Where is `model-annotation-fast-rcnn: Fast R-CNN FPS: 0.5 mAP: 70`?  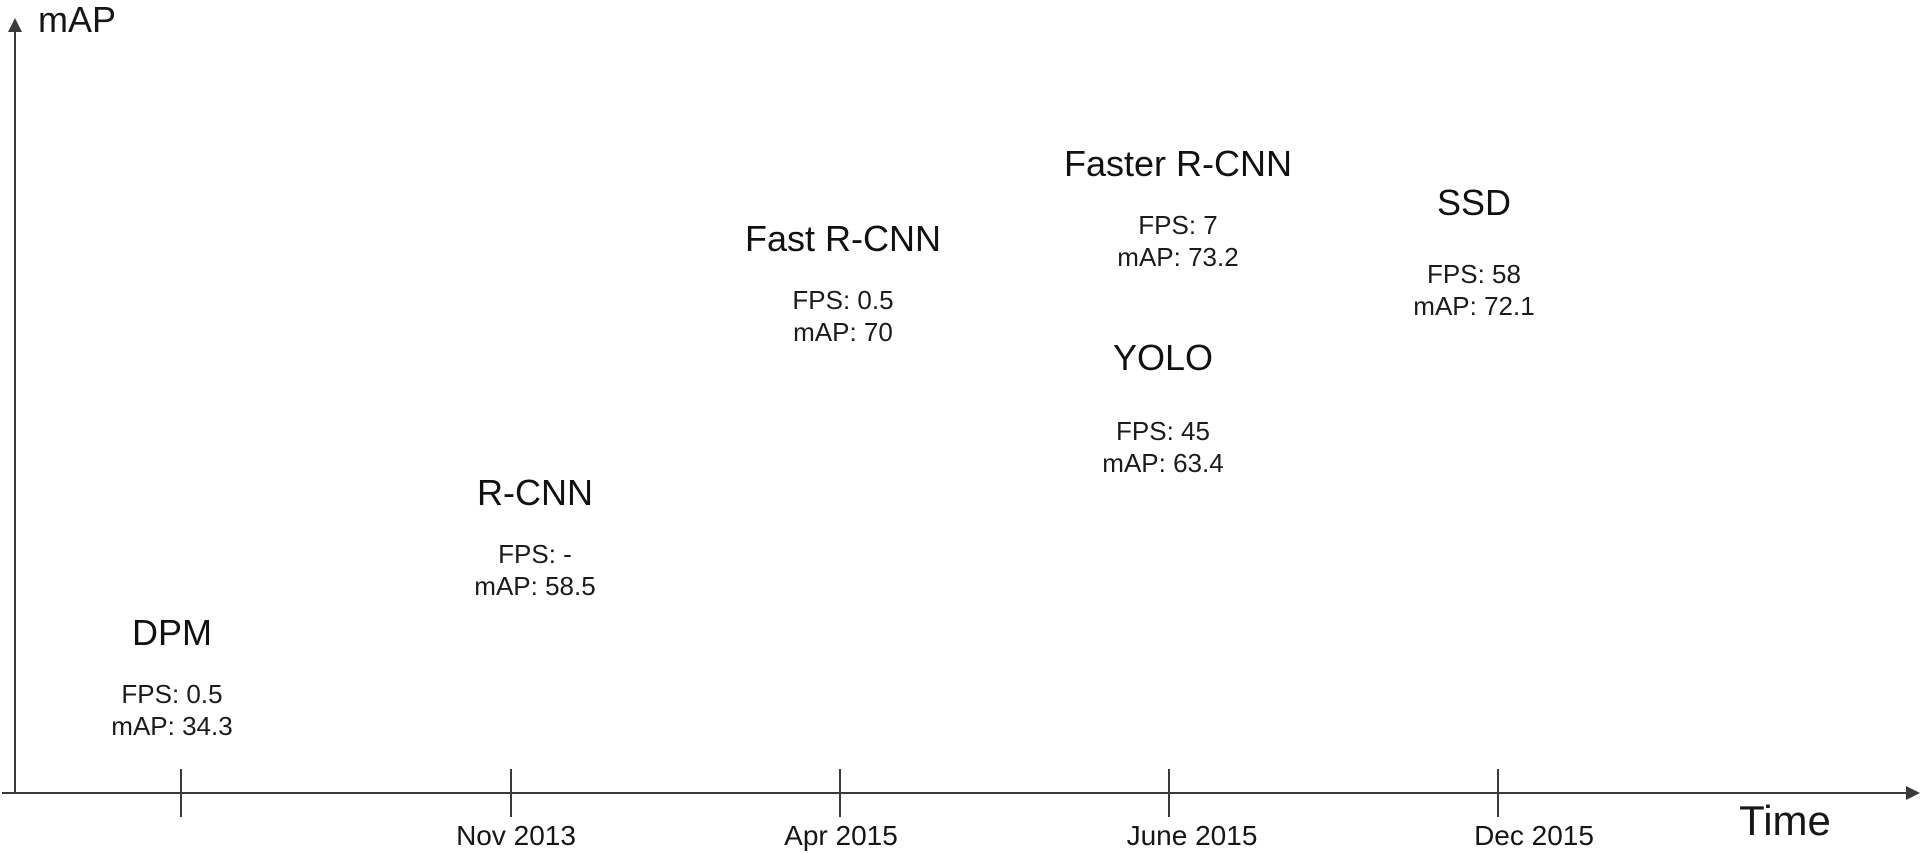 model-annotation-fast-rcnn: Fast R-CNN FPS: 0.5 mAP: 70 is located at coordinates (843, 283).